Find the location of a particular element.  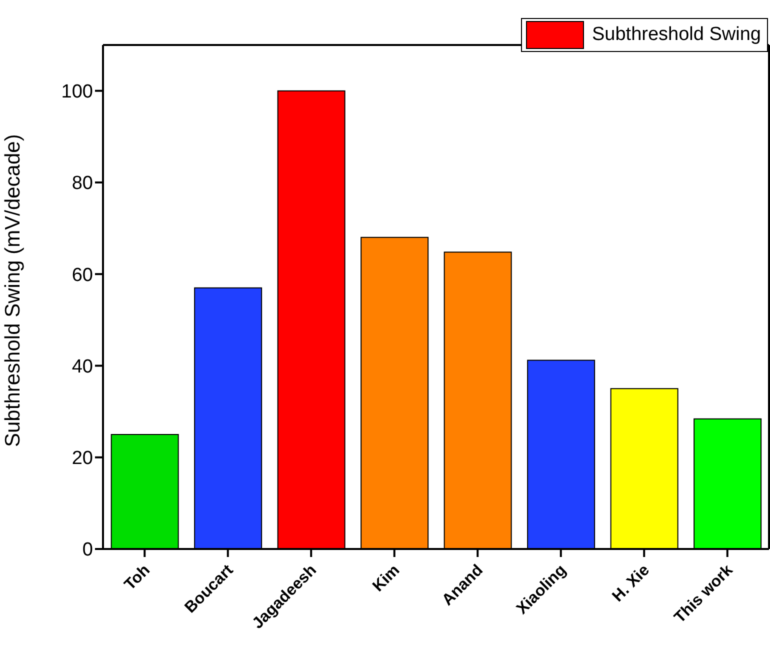

legend-label: Subthreshold Swing is located at coordinates (676, 35).